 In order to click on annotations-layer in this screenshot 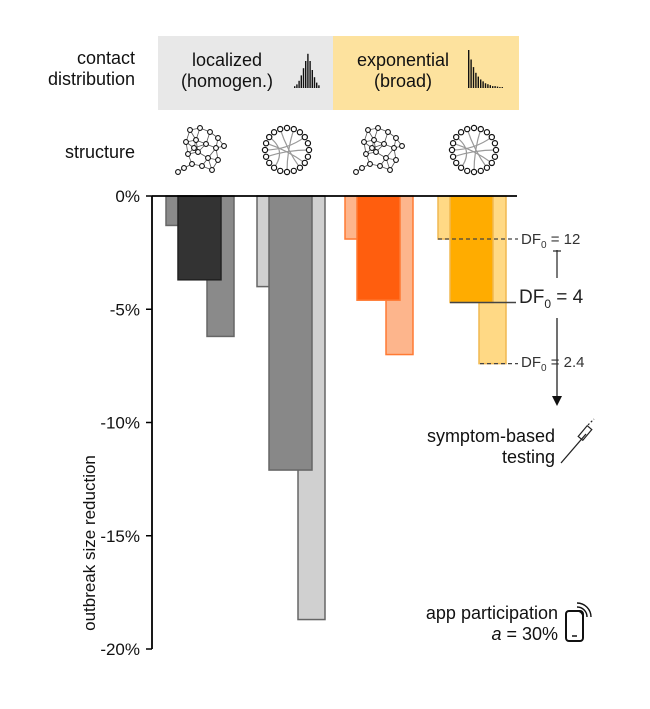, I will do `click(516, 440)`.